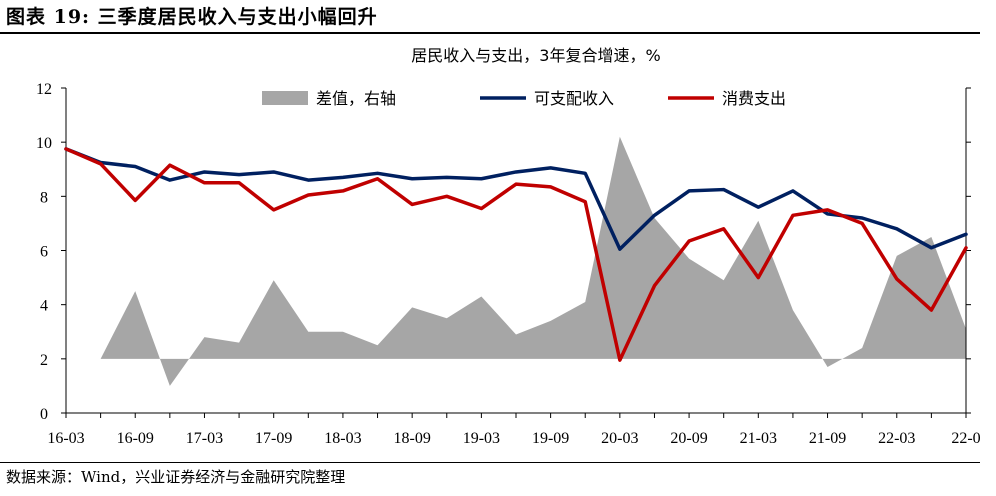  I want to click on x-tick-label: 16-09, so click(135, 438).